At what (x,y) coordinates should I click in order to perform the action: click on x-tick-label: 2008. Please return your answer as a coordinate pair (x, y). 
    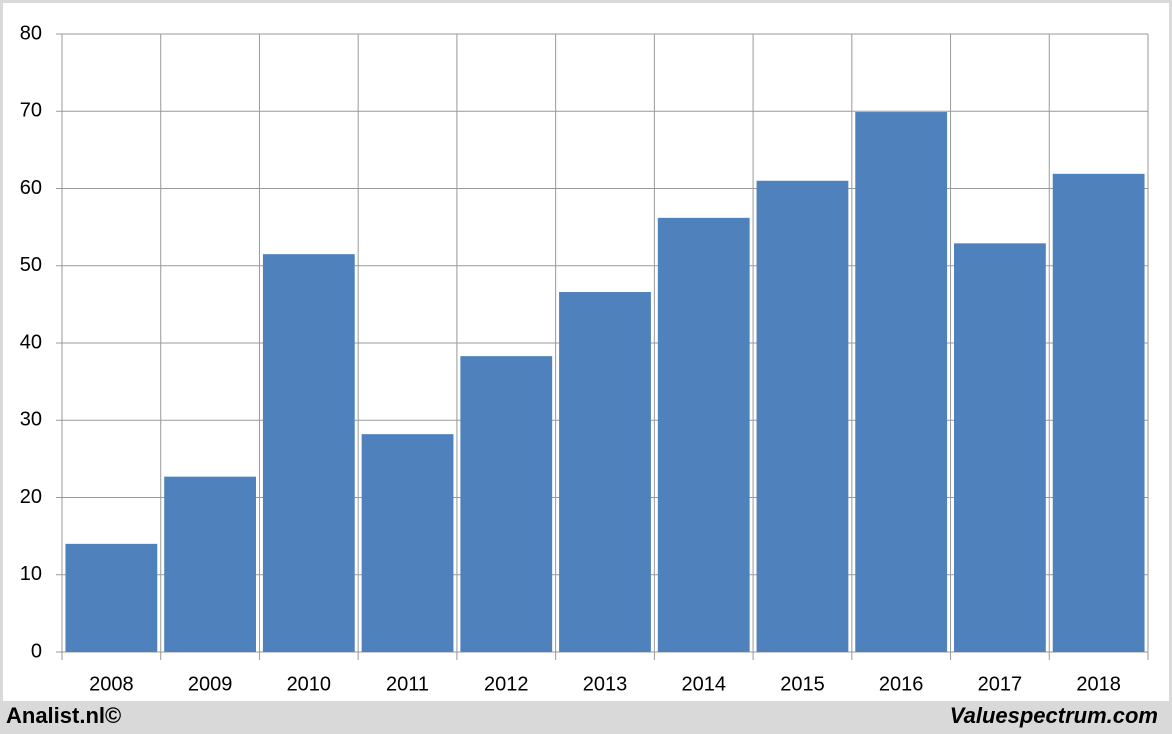
    Looking at the image, I should click on (111, 684).